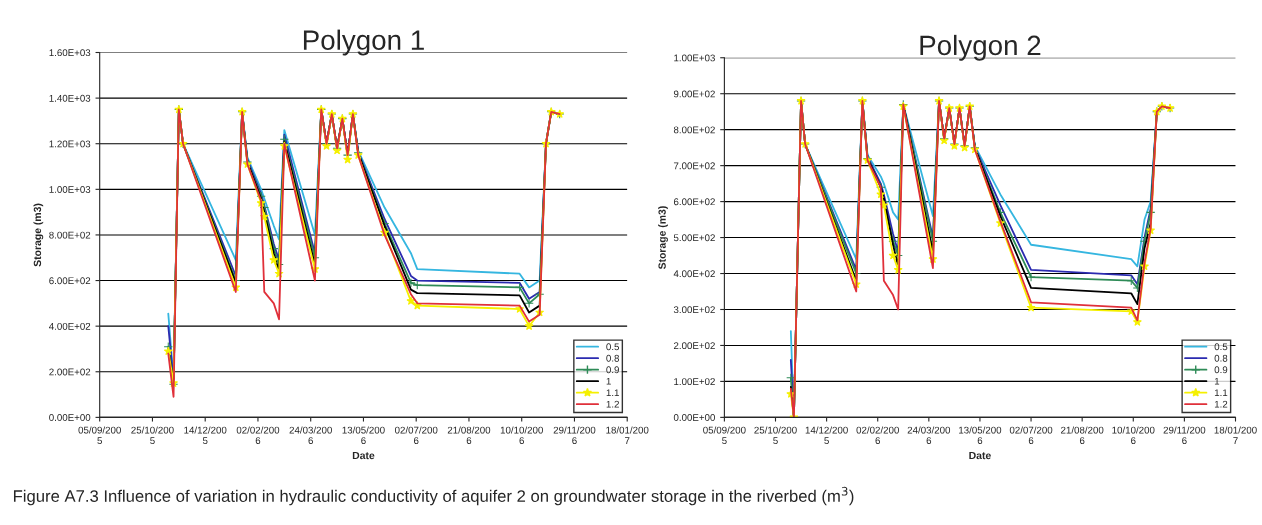 Image resolution: width=1262 pixels, height=525 pixels. I want to click on y-tick-label: 1.40E+03, so click(70, 98).